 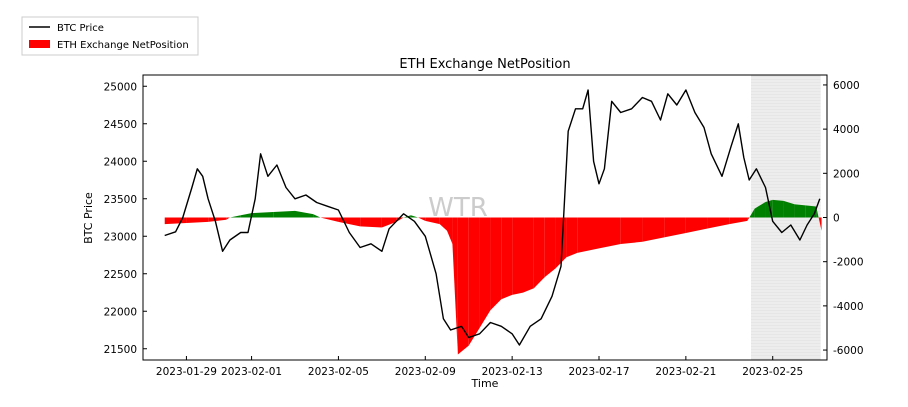 I want to click on y-tick-label: 21500, so click(x=120, y=350).